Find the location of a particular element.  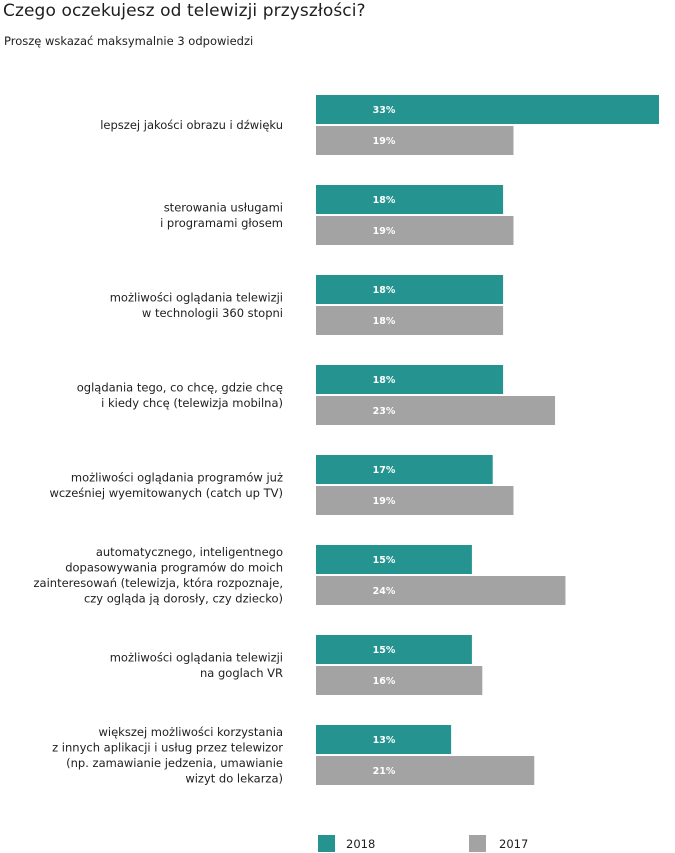

data-label-2017-8: 21% is located at coordinates (384, 771).